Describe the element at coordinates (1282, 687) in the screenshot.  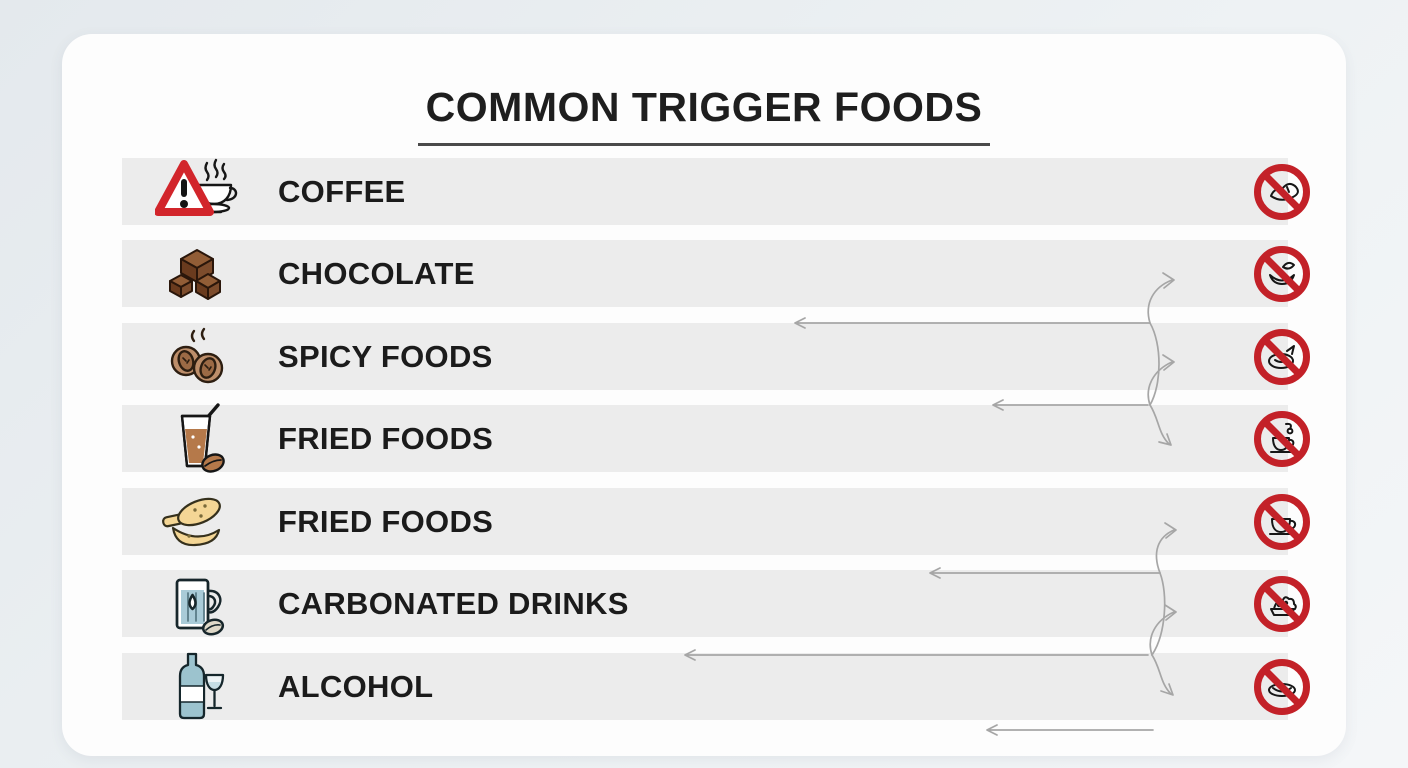
I see `no-dish-icon` at that location.